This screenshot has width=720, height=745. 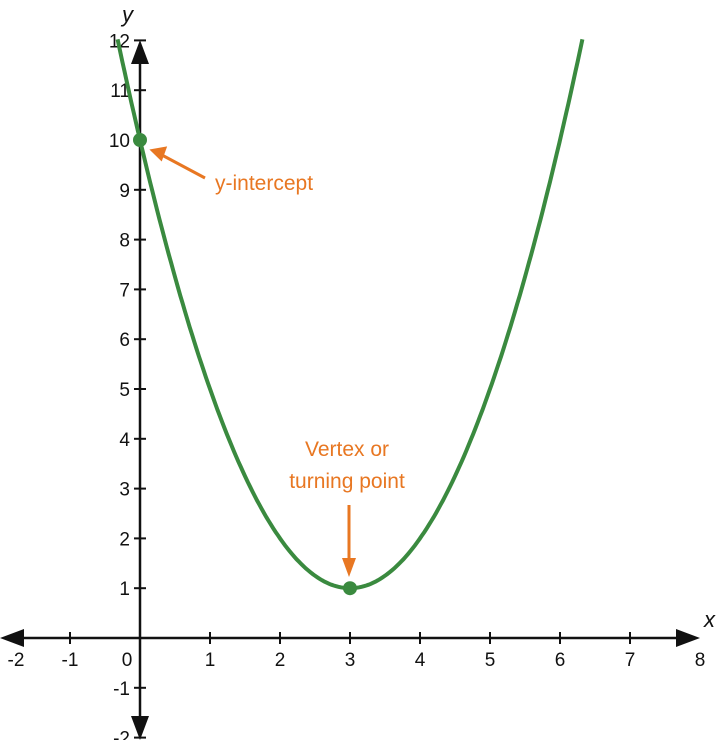 I want to click on annotation-y-intercept: y-intercept, so click(x=264, y=183).